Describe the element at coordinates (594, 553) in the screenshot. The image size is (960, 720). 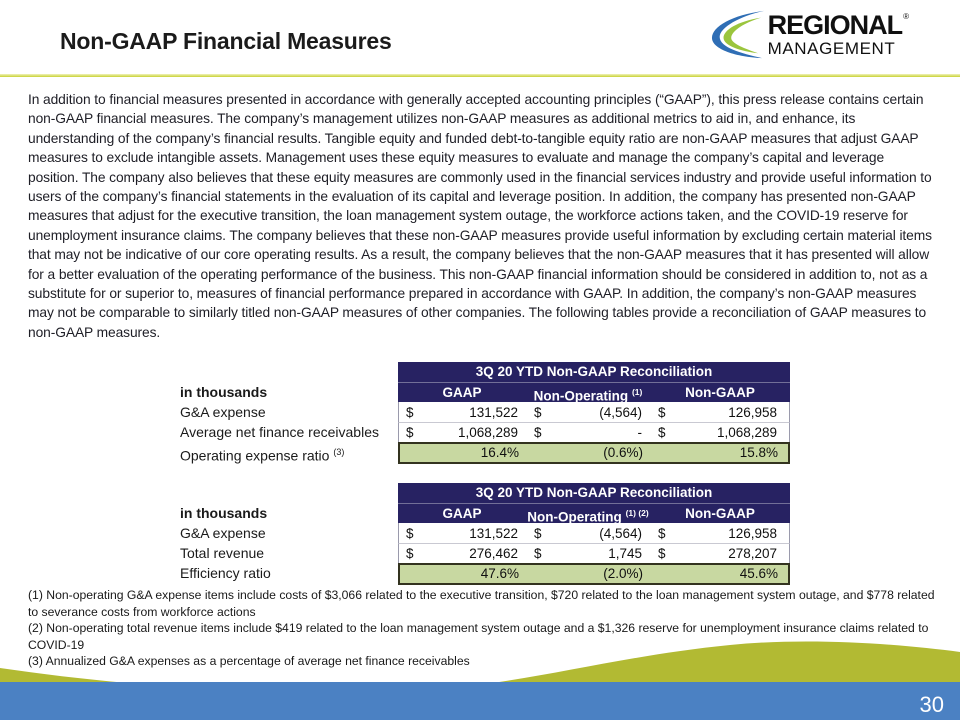
I see `table-row: $276,462 $1,745 $278,207` at that location.